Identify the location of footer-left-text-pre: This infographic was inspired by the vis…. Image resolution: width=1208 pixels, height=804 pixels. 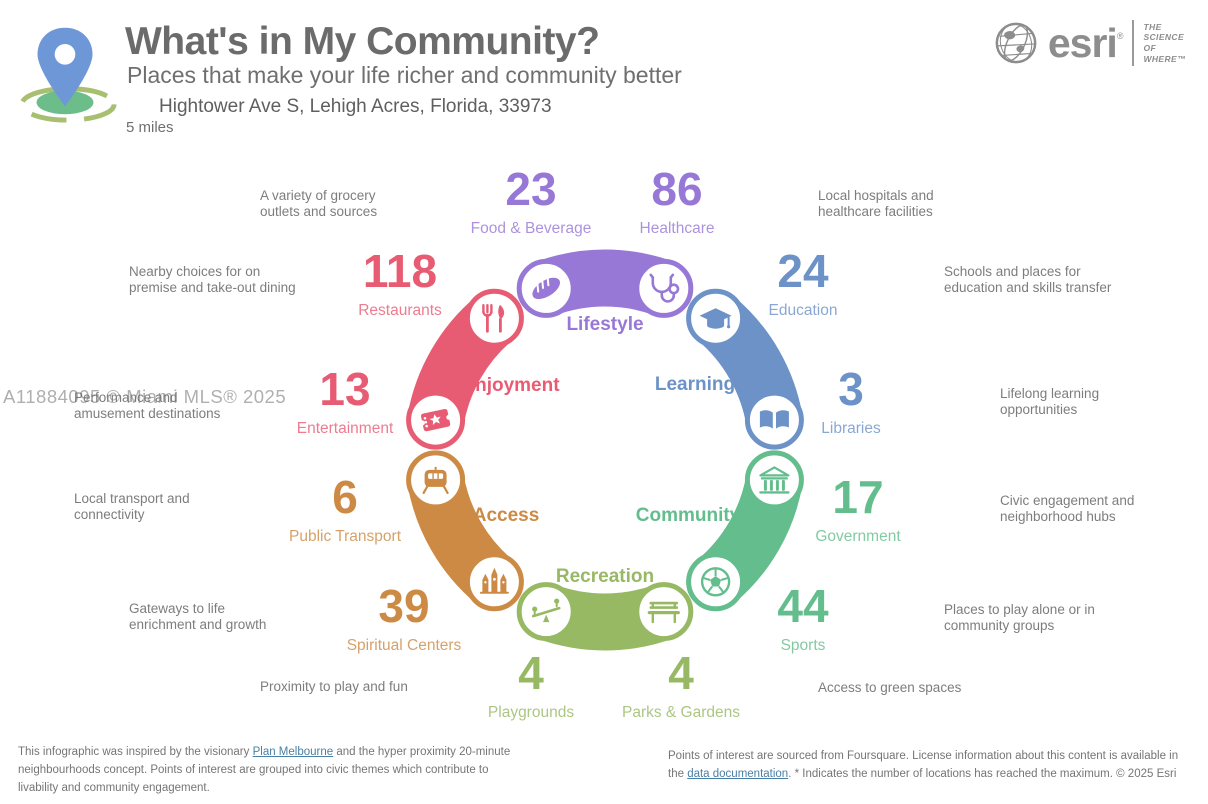
(135, 752).